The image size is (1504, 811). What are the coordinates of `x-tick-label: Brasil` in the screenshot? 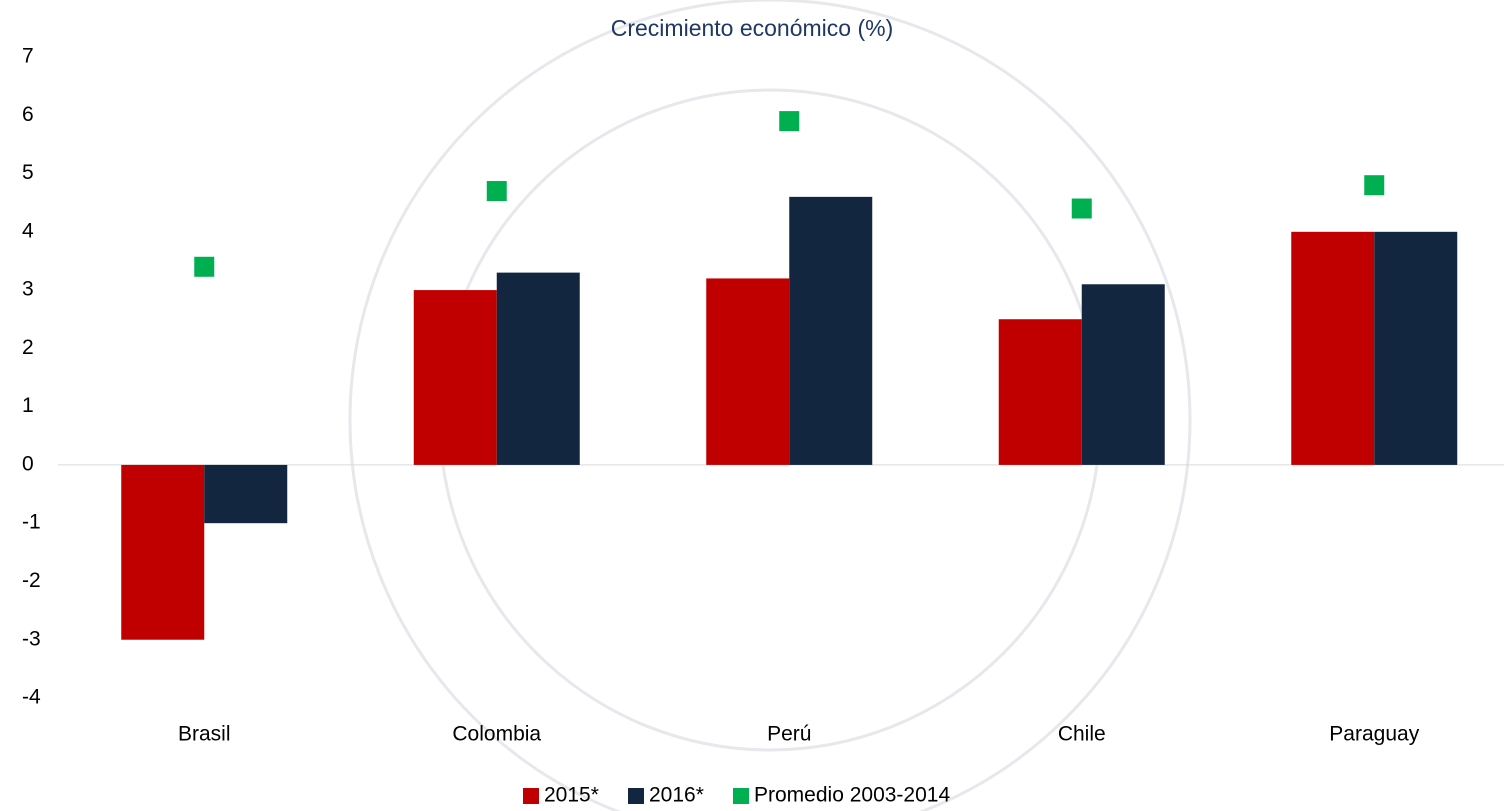 It's located at (204, 734).